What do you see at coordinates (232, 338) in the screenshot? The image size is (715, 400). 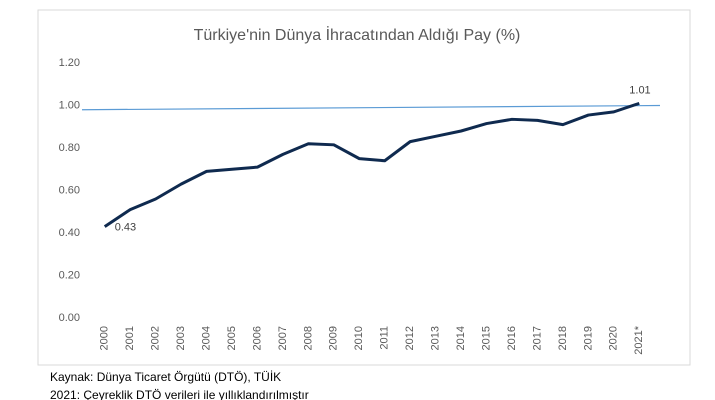 I see `x-tick-label: 2005` at bounding box center [232, 338].